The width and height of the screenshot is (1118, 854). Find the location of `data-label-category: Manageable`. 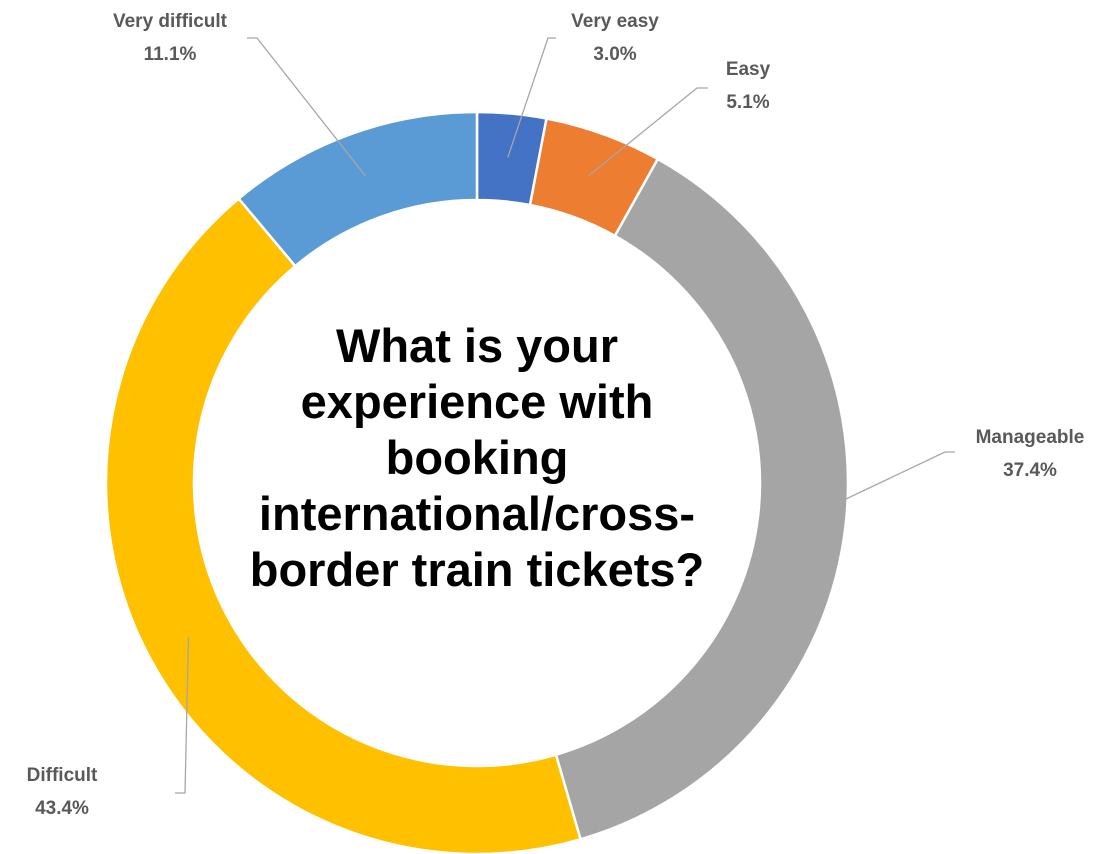

data-label-category: Manageable is located at coordinates (1030, 437).